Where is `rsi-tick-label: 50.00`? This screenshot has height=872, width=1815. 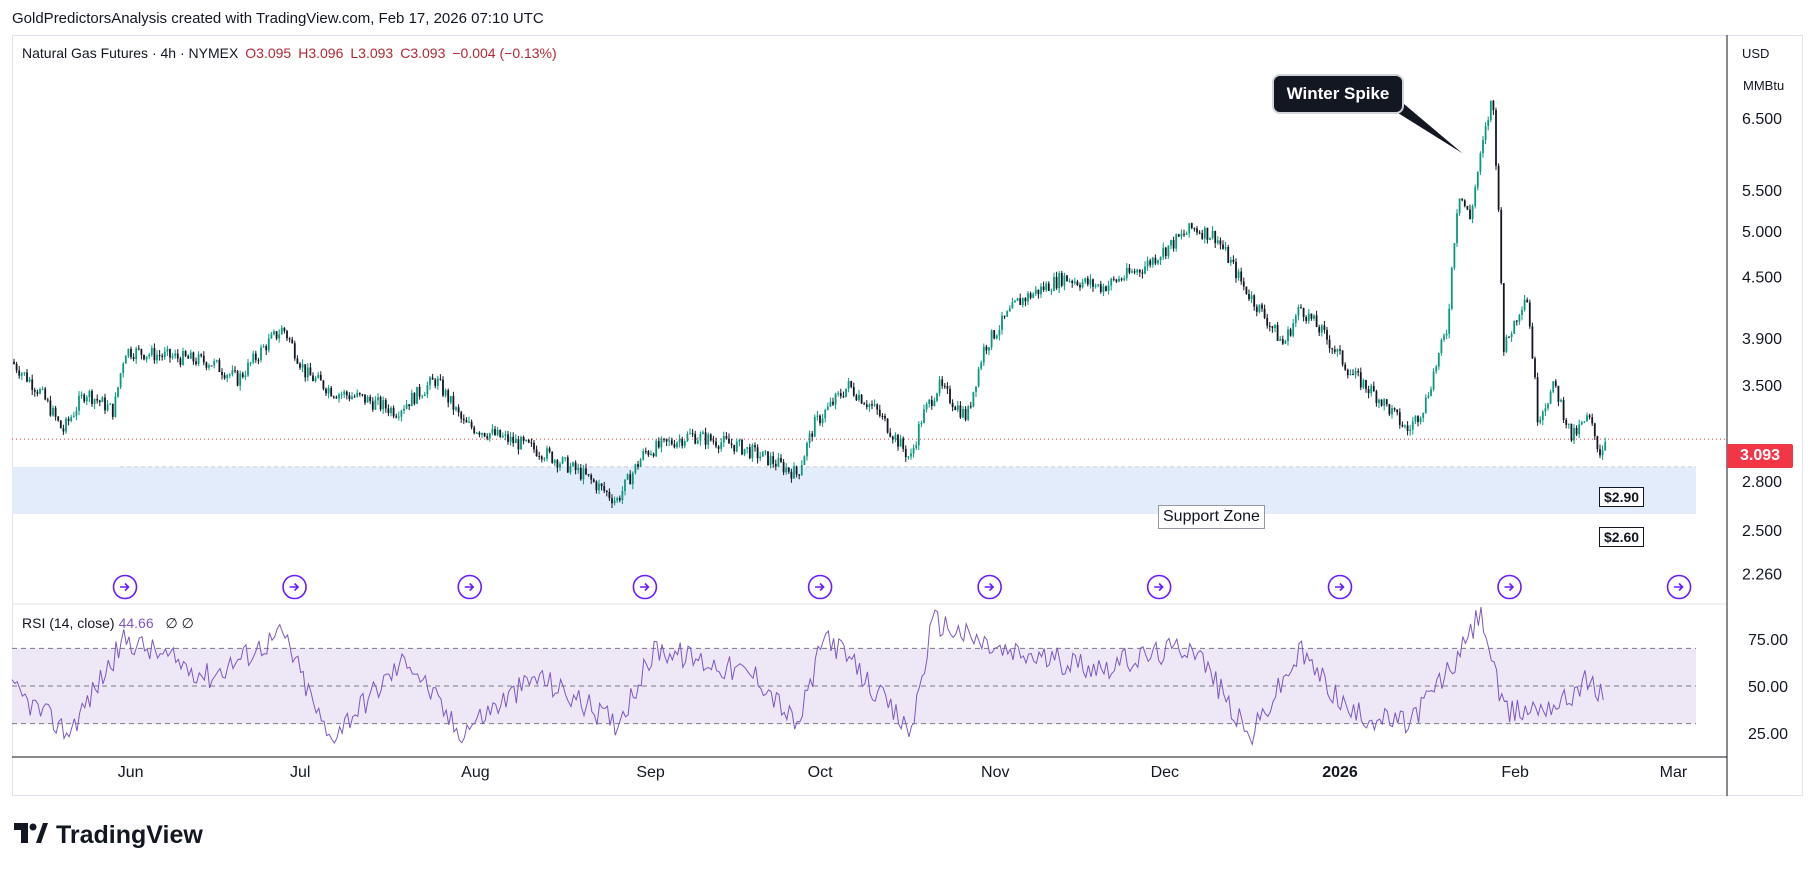 rsi-tick-label: 50.00 is located at coordinates (1768, 687).